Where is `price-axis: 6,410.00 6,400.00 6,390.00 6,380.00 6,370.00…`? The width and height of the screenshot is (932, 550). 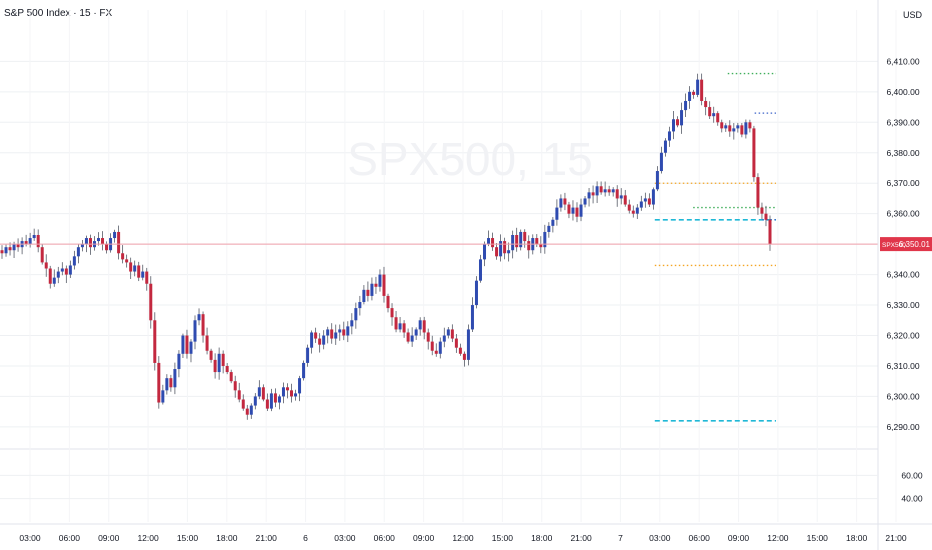 price-axis: 6,410.00 6,400.00 6,390.00 6,380.00 6,370.00… is located at coordinates (898, 275).